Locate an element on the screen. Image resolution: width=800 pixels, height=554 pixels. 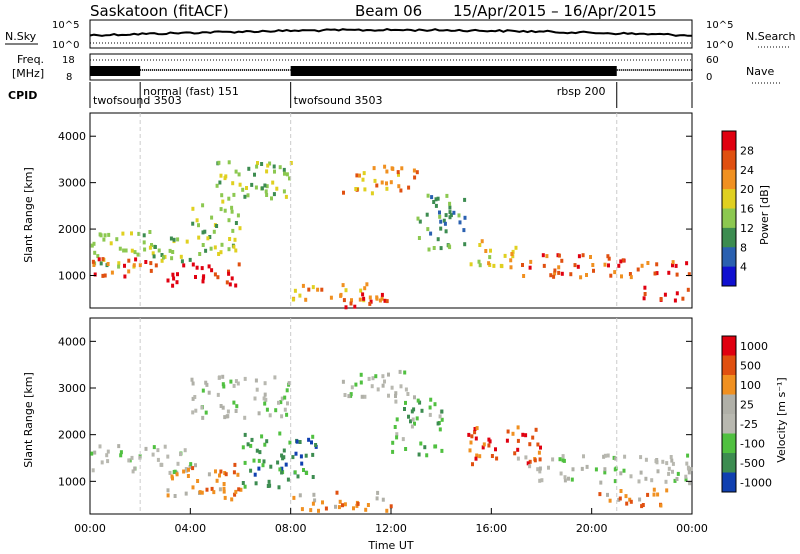
date-range: 15/Apr/2015 – 16/Apr/2015 is located at coordinates (555, 11).